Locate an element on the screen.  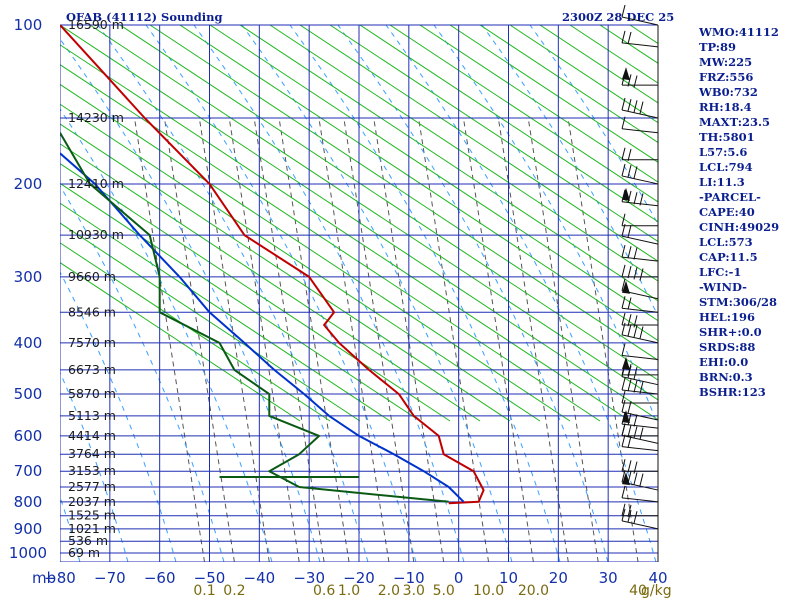
temperature-tick-label: 10 is located at coordinates (508, 578).